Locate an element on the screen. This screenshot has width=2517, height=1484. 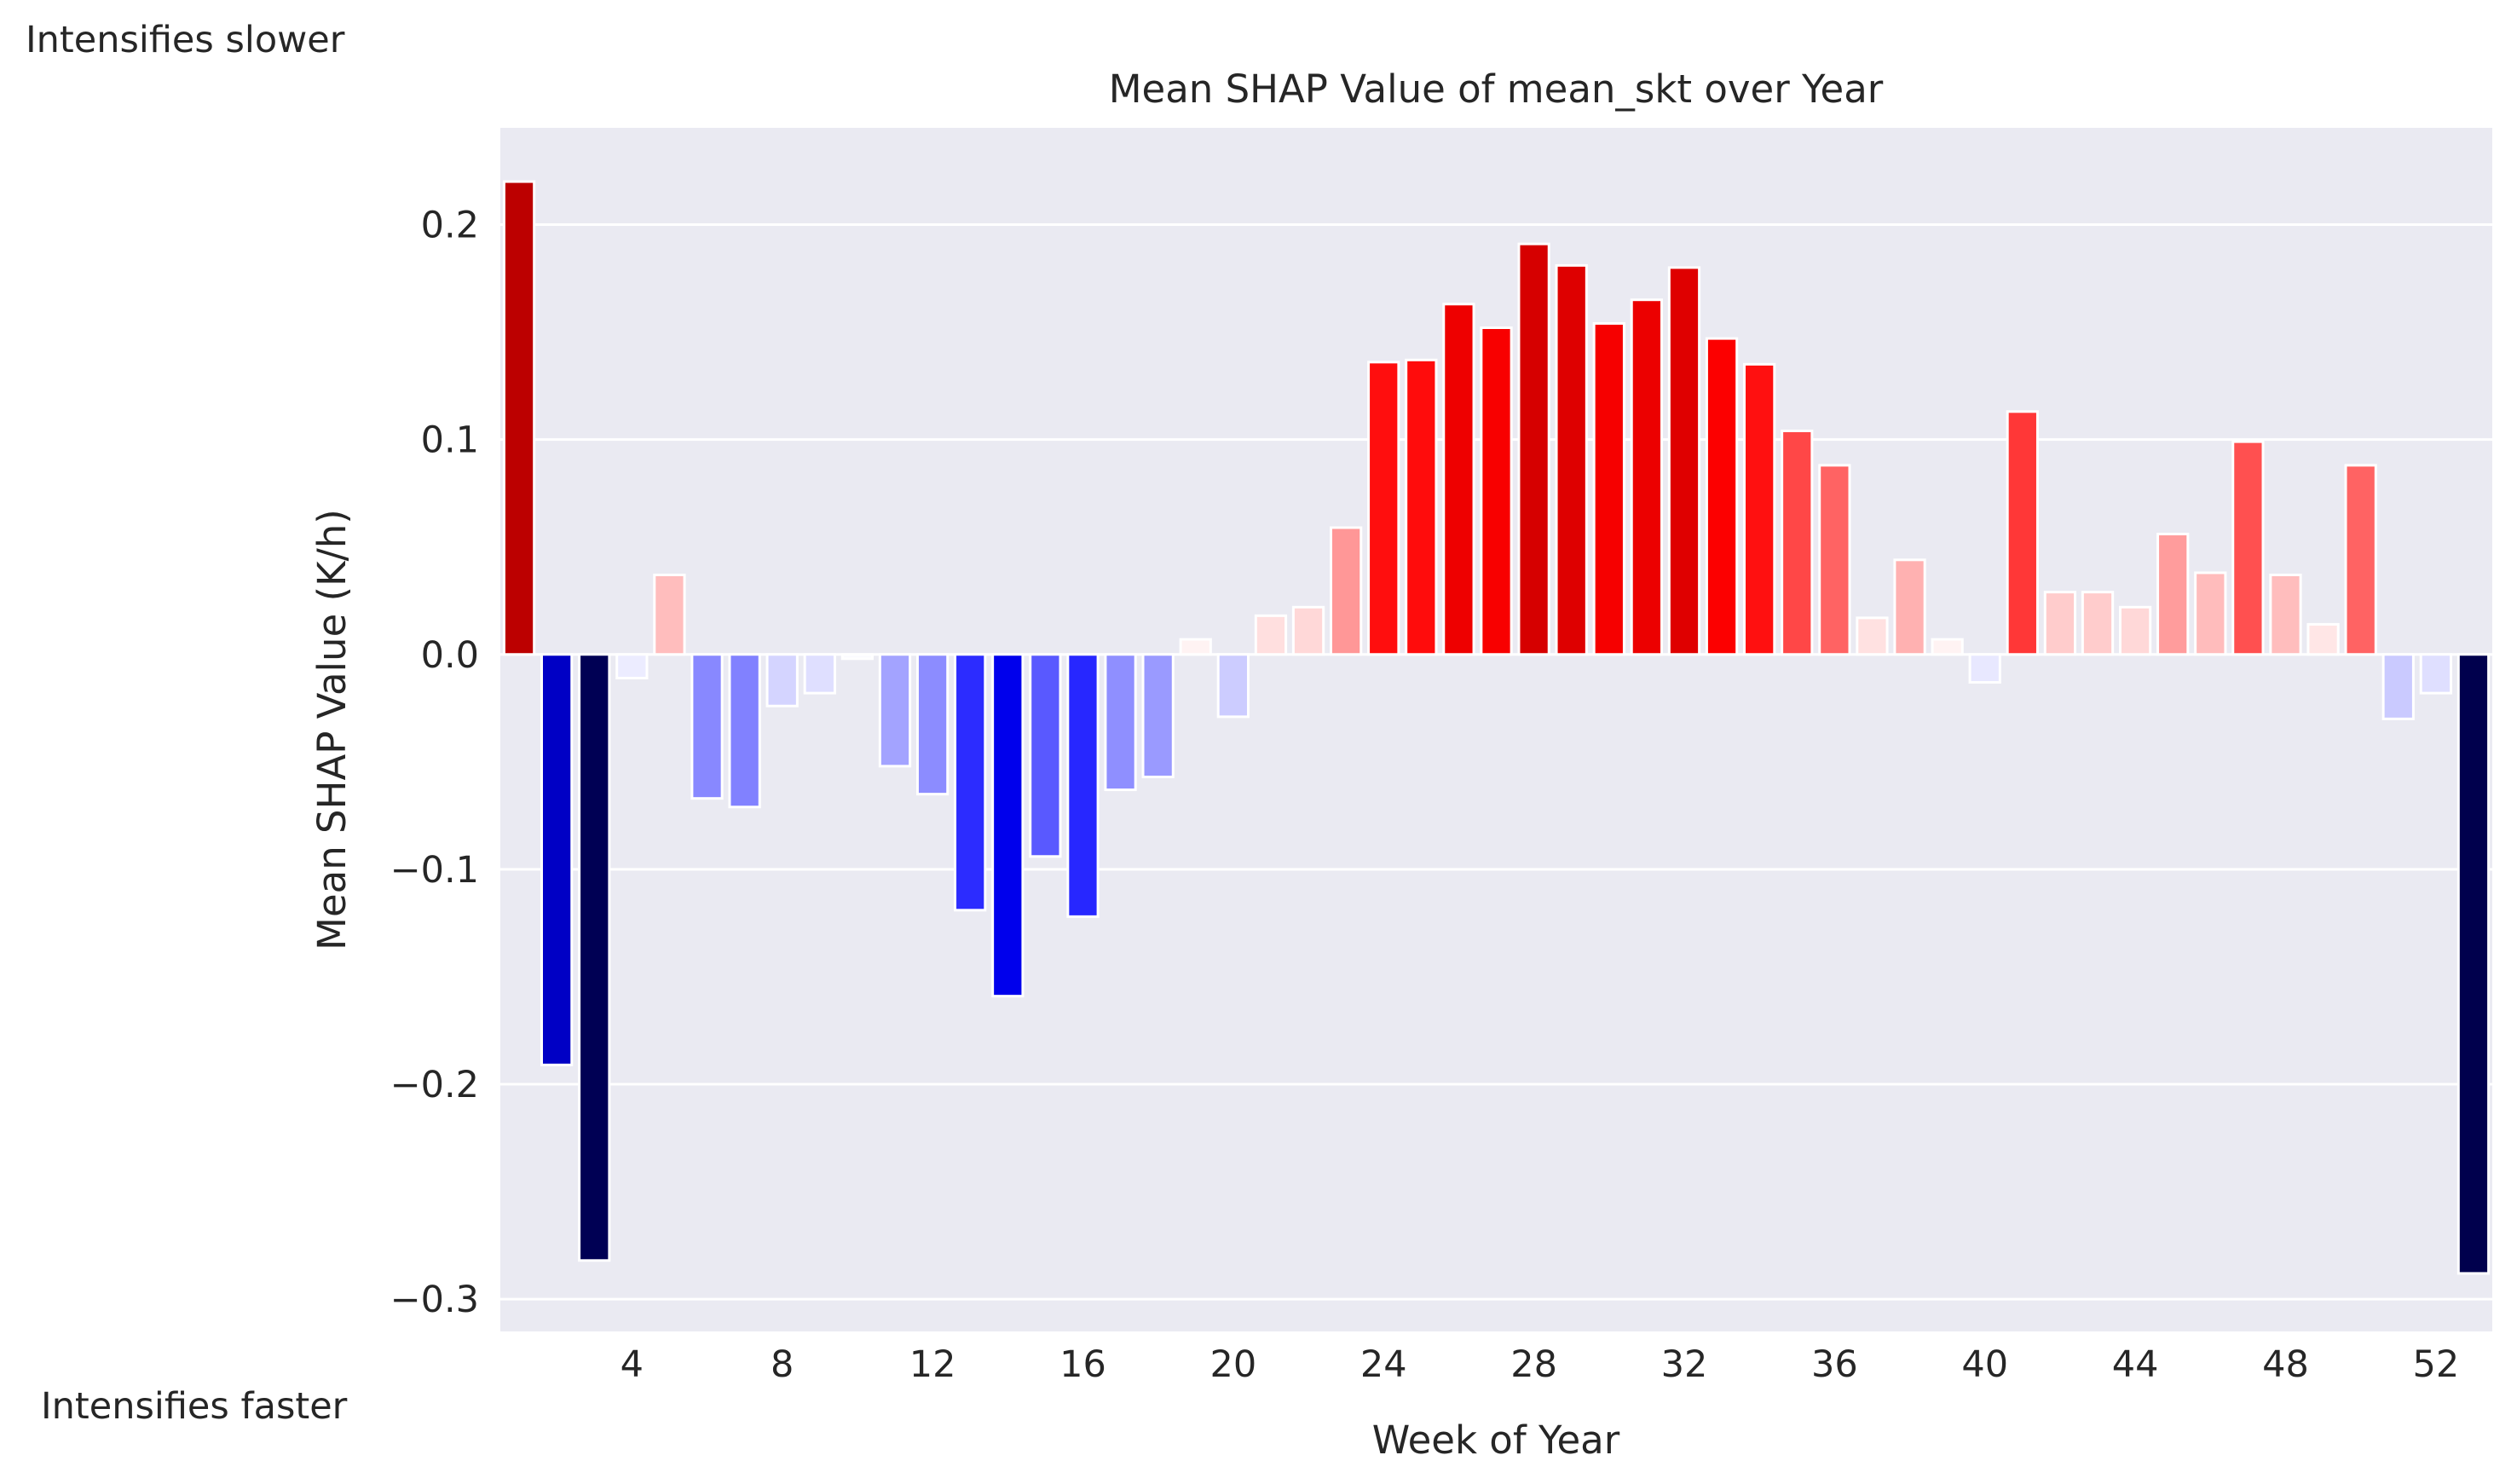
annotation-intensifies-faster: Intensifies faster is located at coordinates (194, 1406).